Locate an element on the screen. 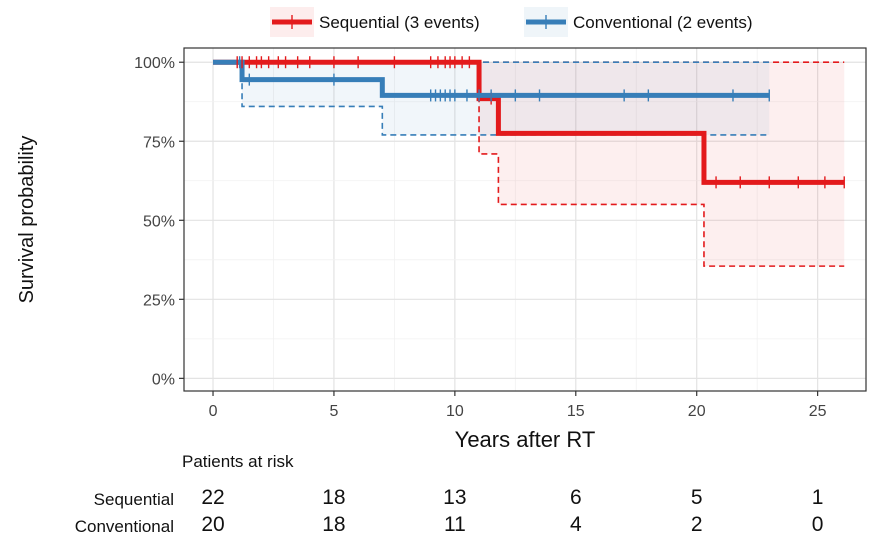  risk-cell: 22 is located at coordinates (213, 497).